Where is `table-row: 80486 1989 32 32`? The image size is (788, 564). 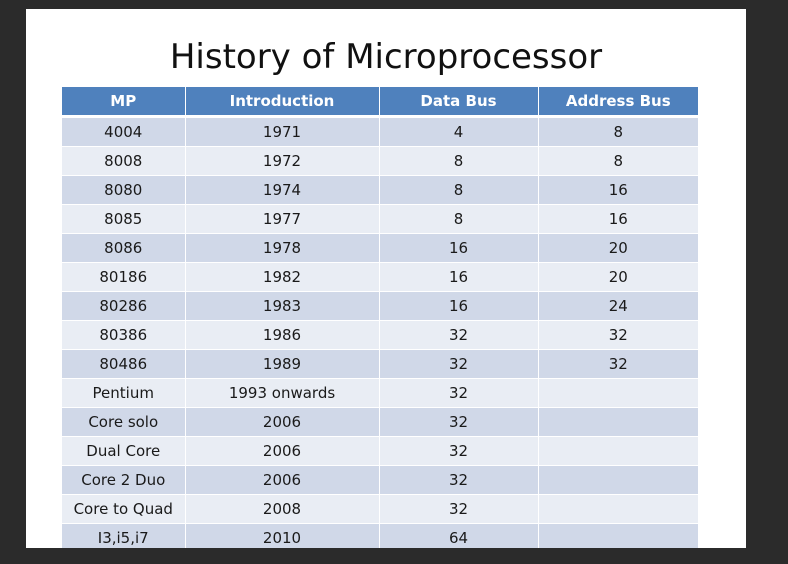
table-row: 80486 1989 32 32 is located at coordinates (380, 364).